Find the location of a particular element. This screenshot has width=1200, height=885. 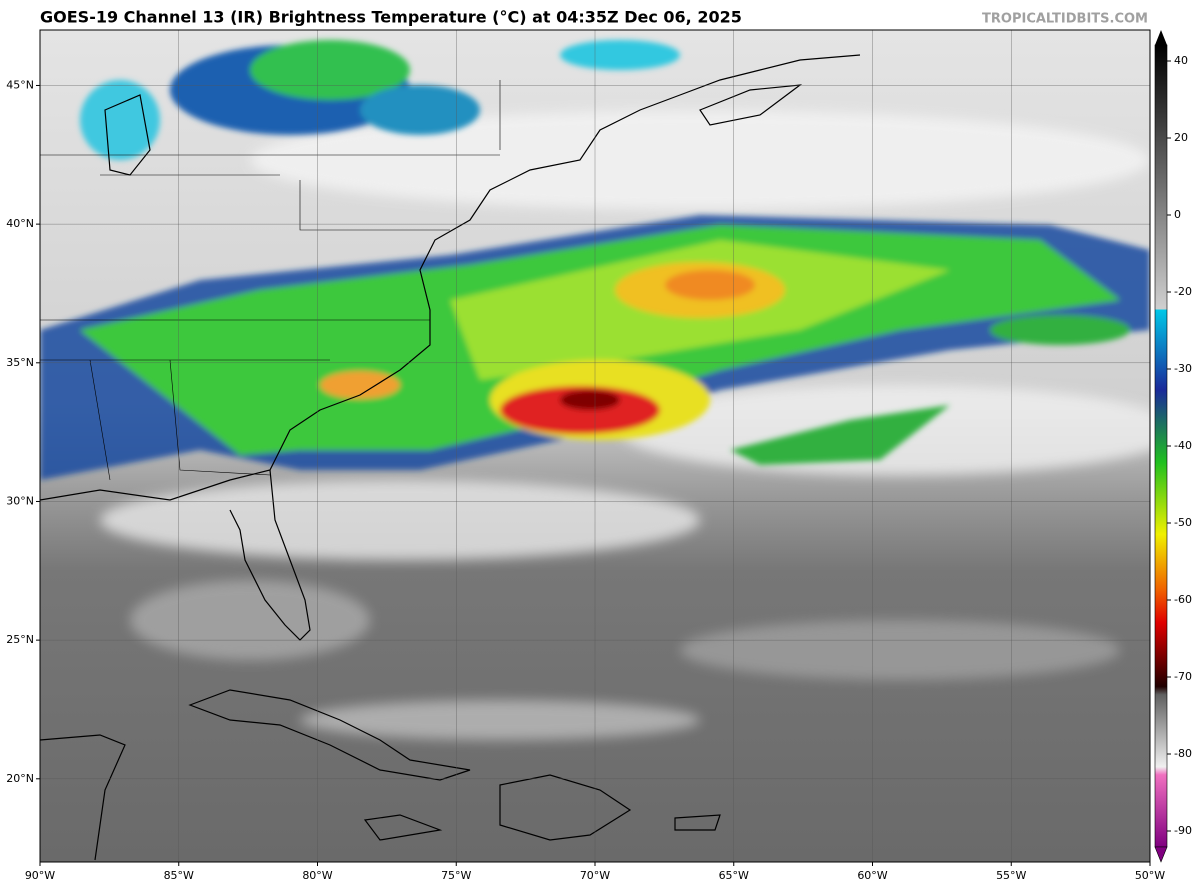

lon-tick-label: 90°W is located at coordinates (40, 875).